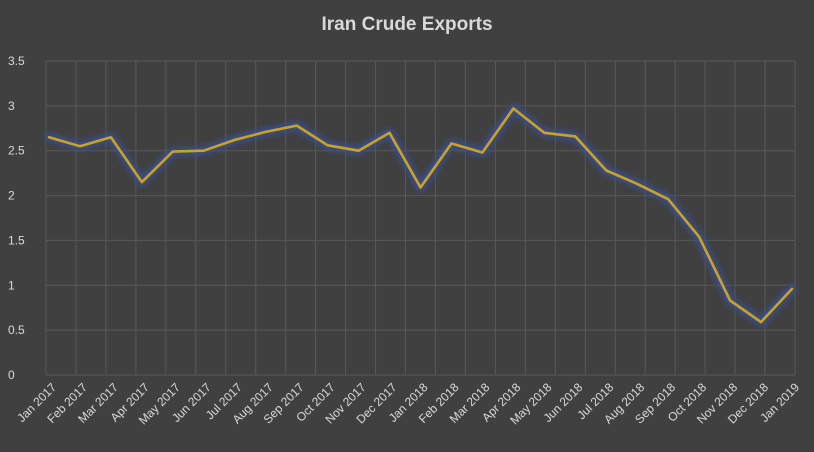  I want to click on y-tick-label: 0, so click(11, 375).